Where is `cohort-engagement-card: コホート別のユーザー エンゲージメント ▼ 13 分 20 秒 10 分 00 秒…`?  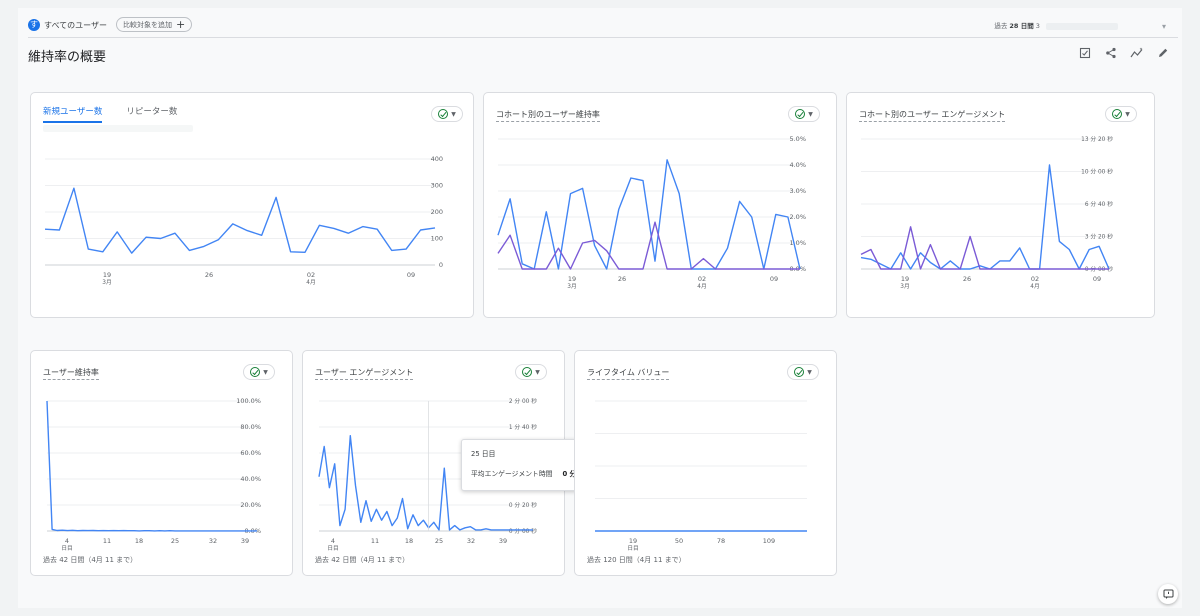 cohort-engagement-card: コホート別のユーザー エンゲージメント ▼ 13 分 20 秒 10 分 00 秒… is located at coordinates (1000, 205).